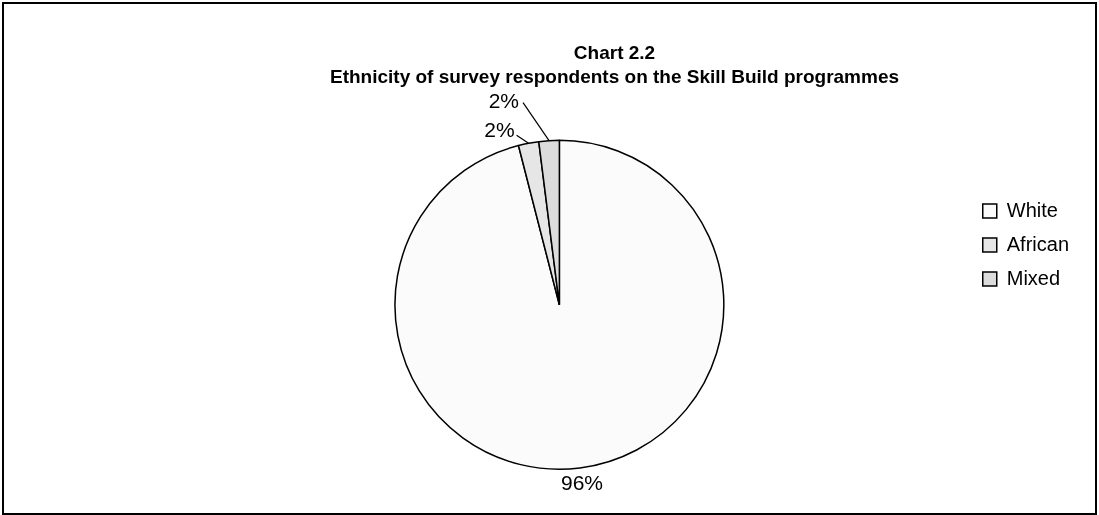 This screenshot has height=515, width=1099. Describe the element at coordinates (1033, 277) in the screenshot. I see `legend-label: Mixed` at that location.